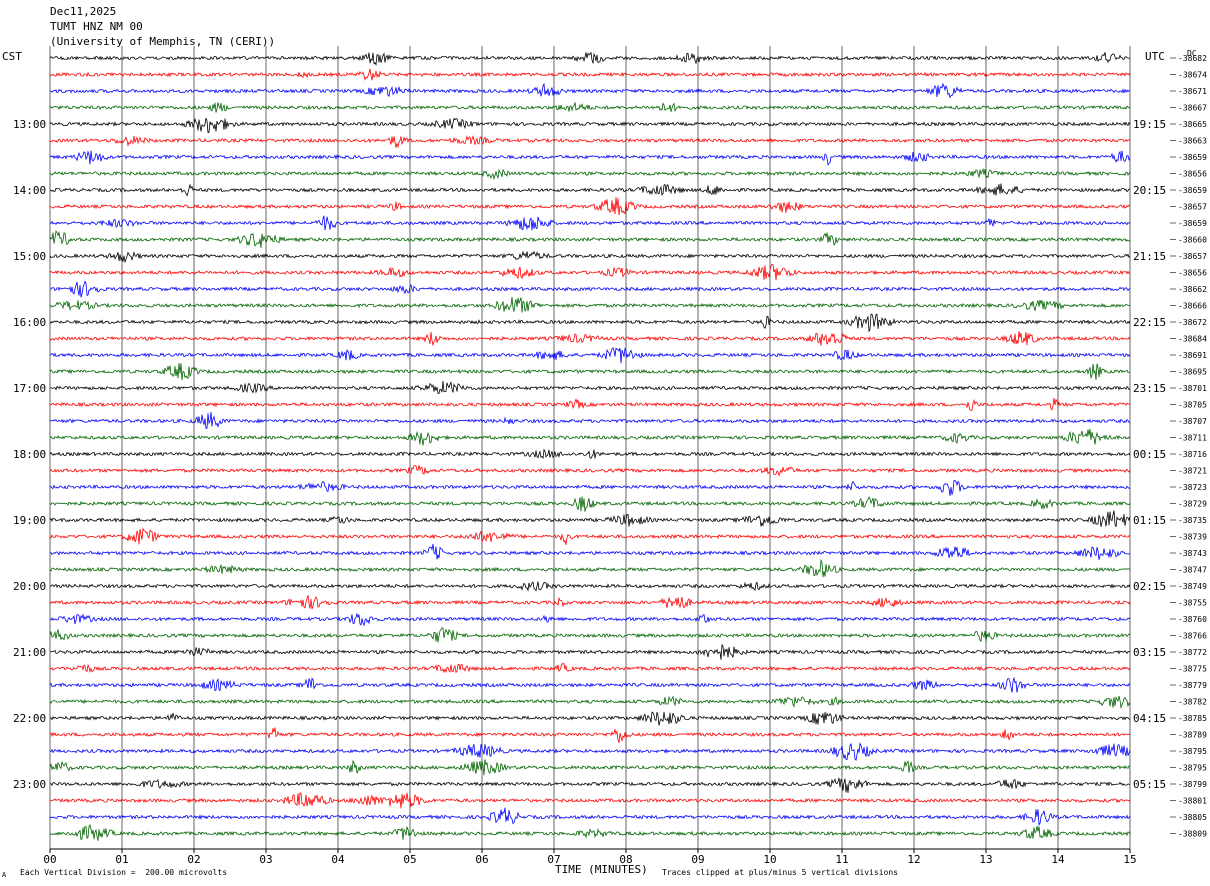 The image size is (1210, 886). I want to click on dc-offset-label: -38695, so click(1192, 372).